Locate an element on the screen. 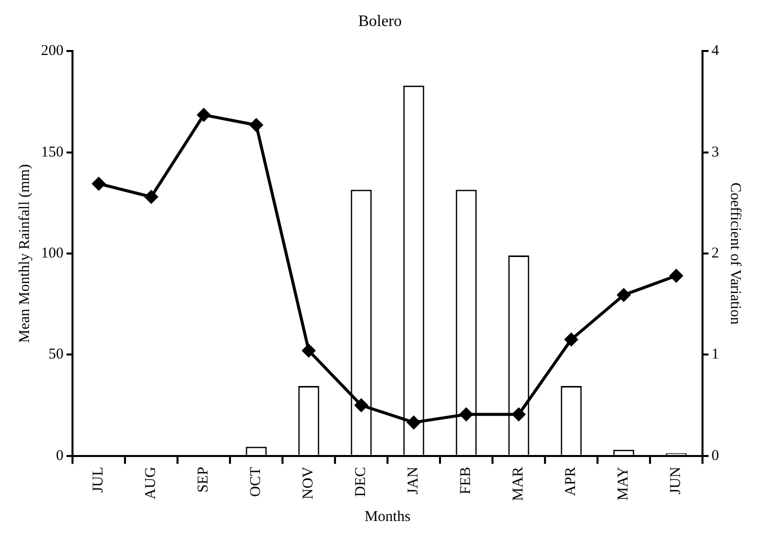  x-tick-label: FEB is located at coordinates (466, 480).